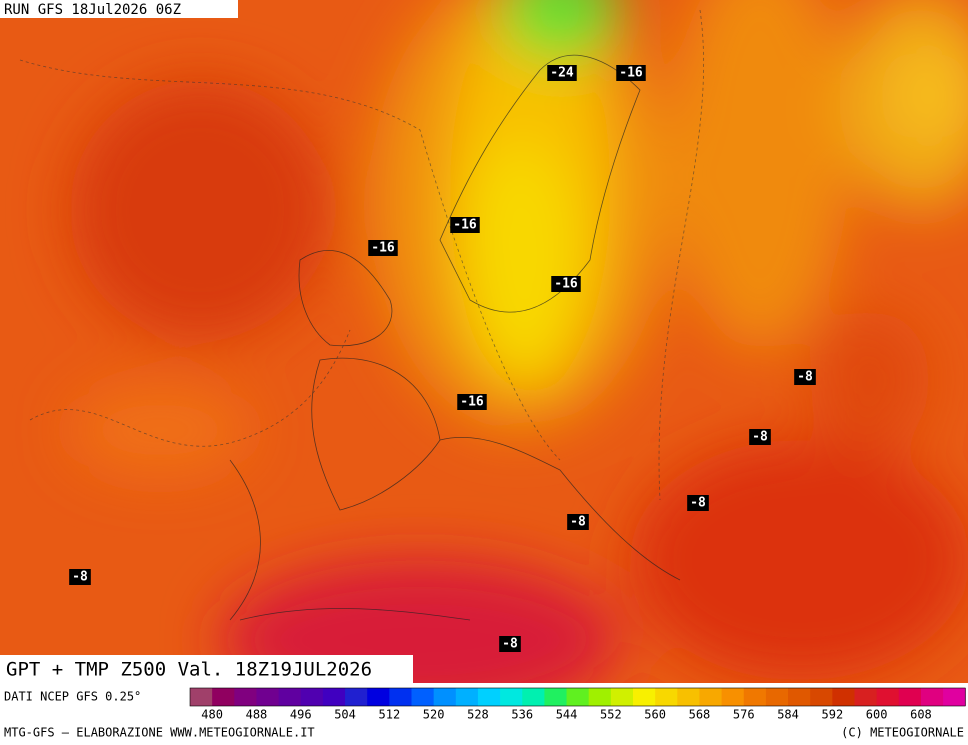  Describe the element at coordinates (655, 715) in the screenshot. I see `colorbar-label: 560` at that location.